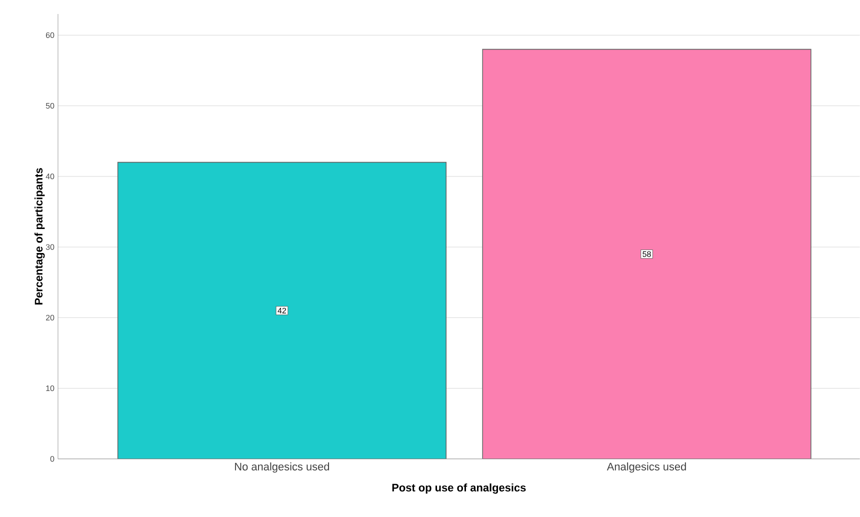 The height and width of the screenshot is (517, 860). I want to click on x-tick-label: Analgesics used, so click(646, 467).